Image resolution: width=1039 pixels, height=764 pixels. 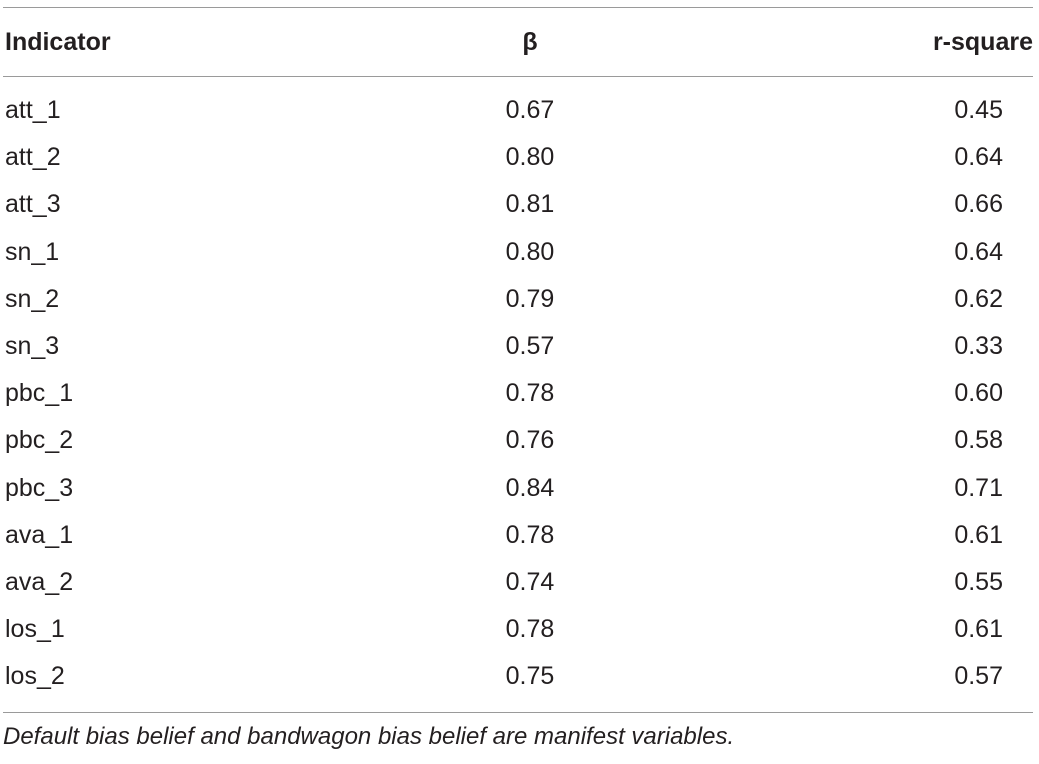 I want to click on indicator-cell: pbc_3, so click(x=39, y=487).